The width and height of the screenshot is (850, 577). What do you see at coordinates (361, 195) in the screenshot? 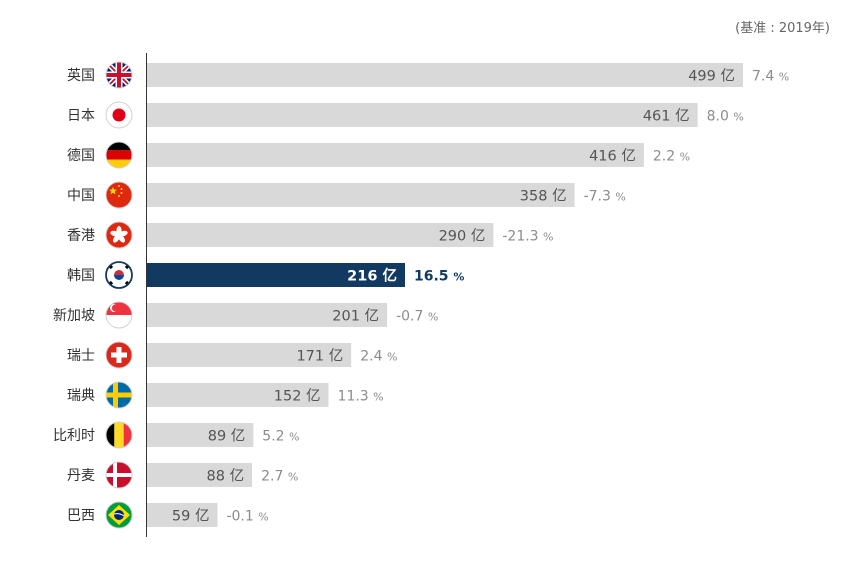
I see `bar-中国` at bounding box center [361, 195].